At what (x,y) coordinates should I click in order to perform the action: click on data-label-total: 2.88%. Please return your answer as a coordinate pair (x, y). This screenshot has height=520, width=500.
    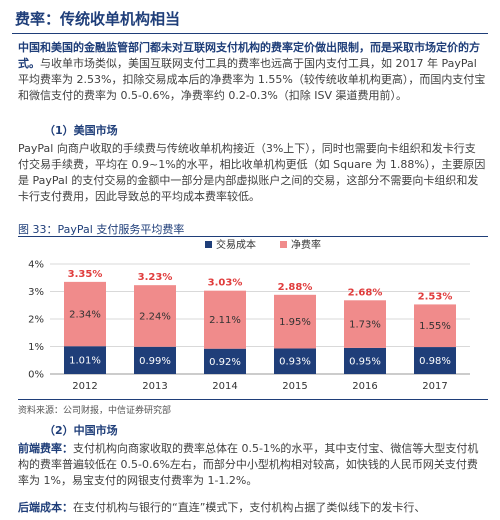
    Looking at the image, I should click on (295, 287).